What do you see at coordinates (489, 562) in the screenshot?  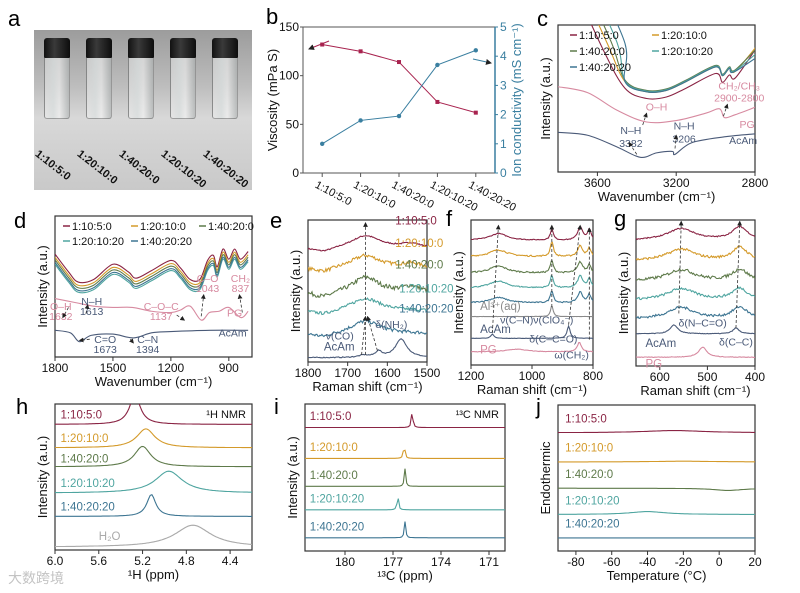 I see `x-tick-label-i: 171` at bounding box center [489, 562].